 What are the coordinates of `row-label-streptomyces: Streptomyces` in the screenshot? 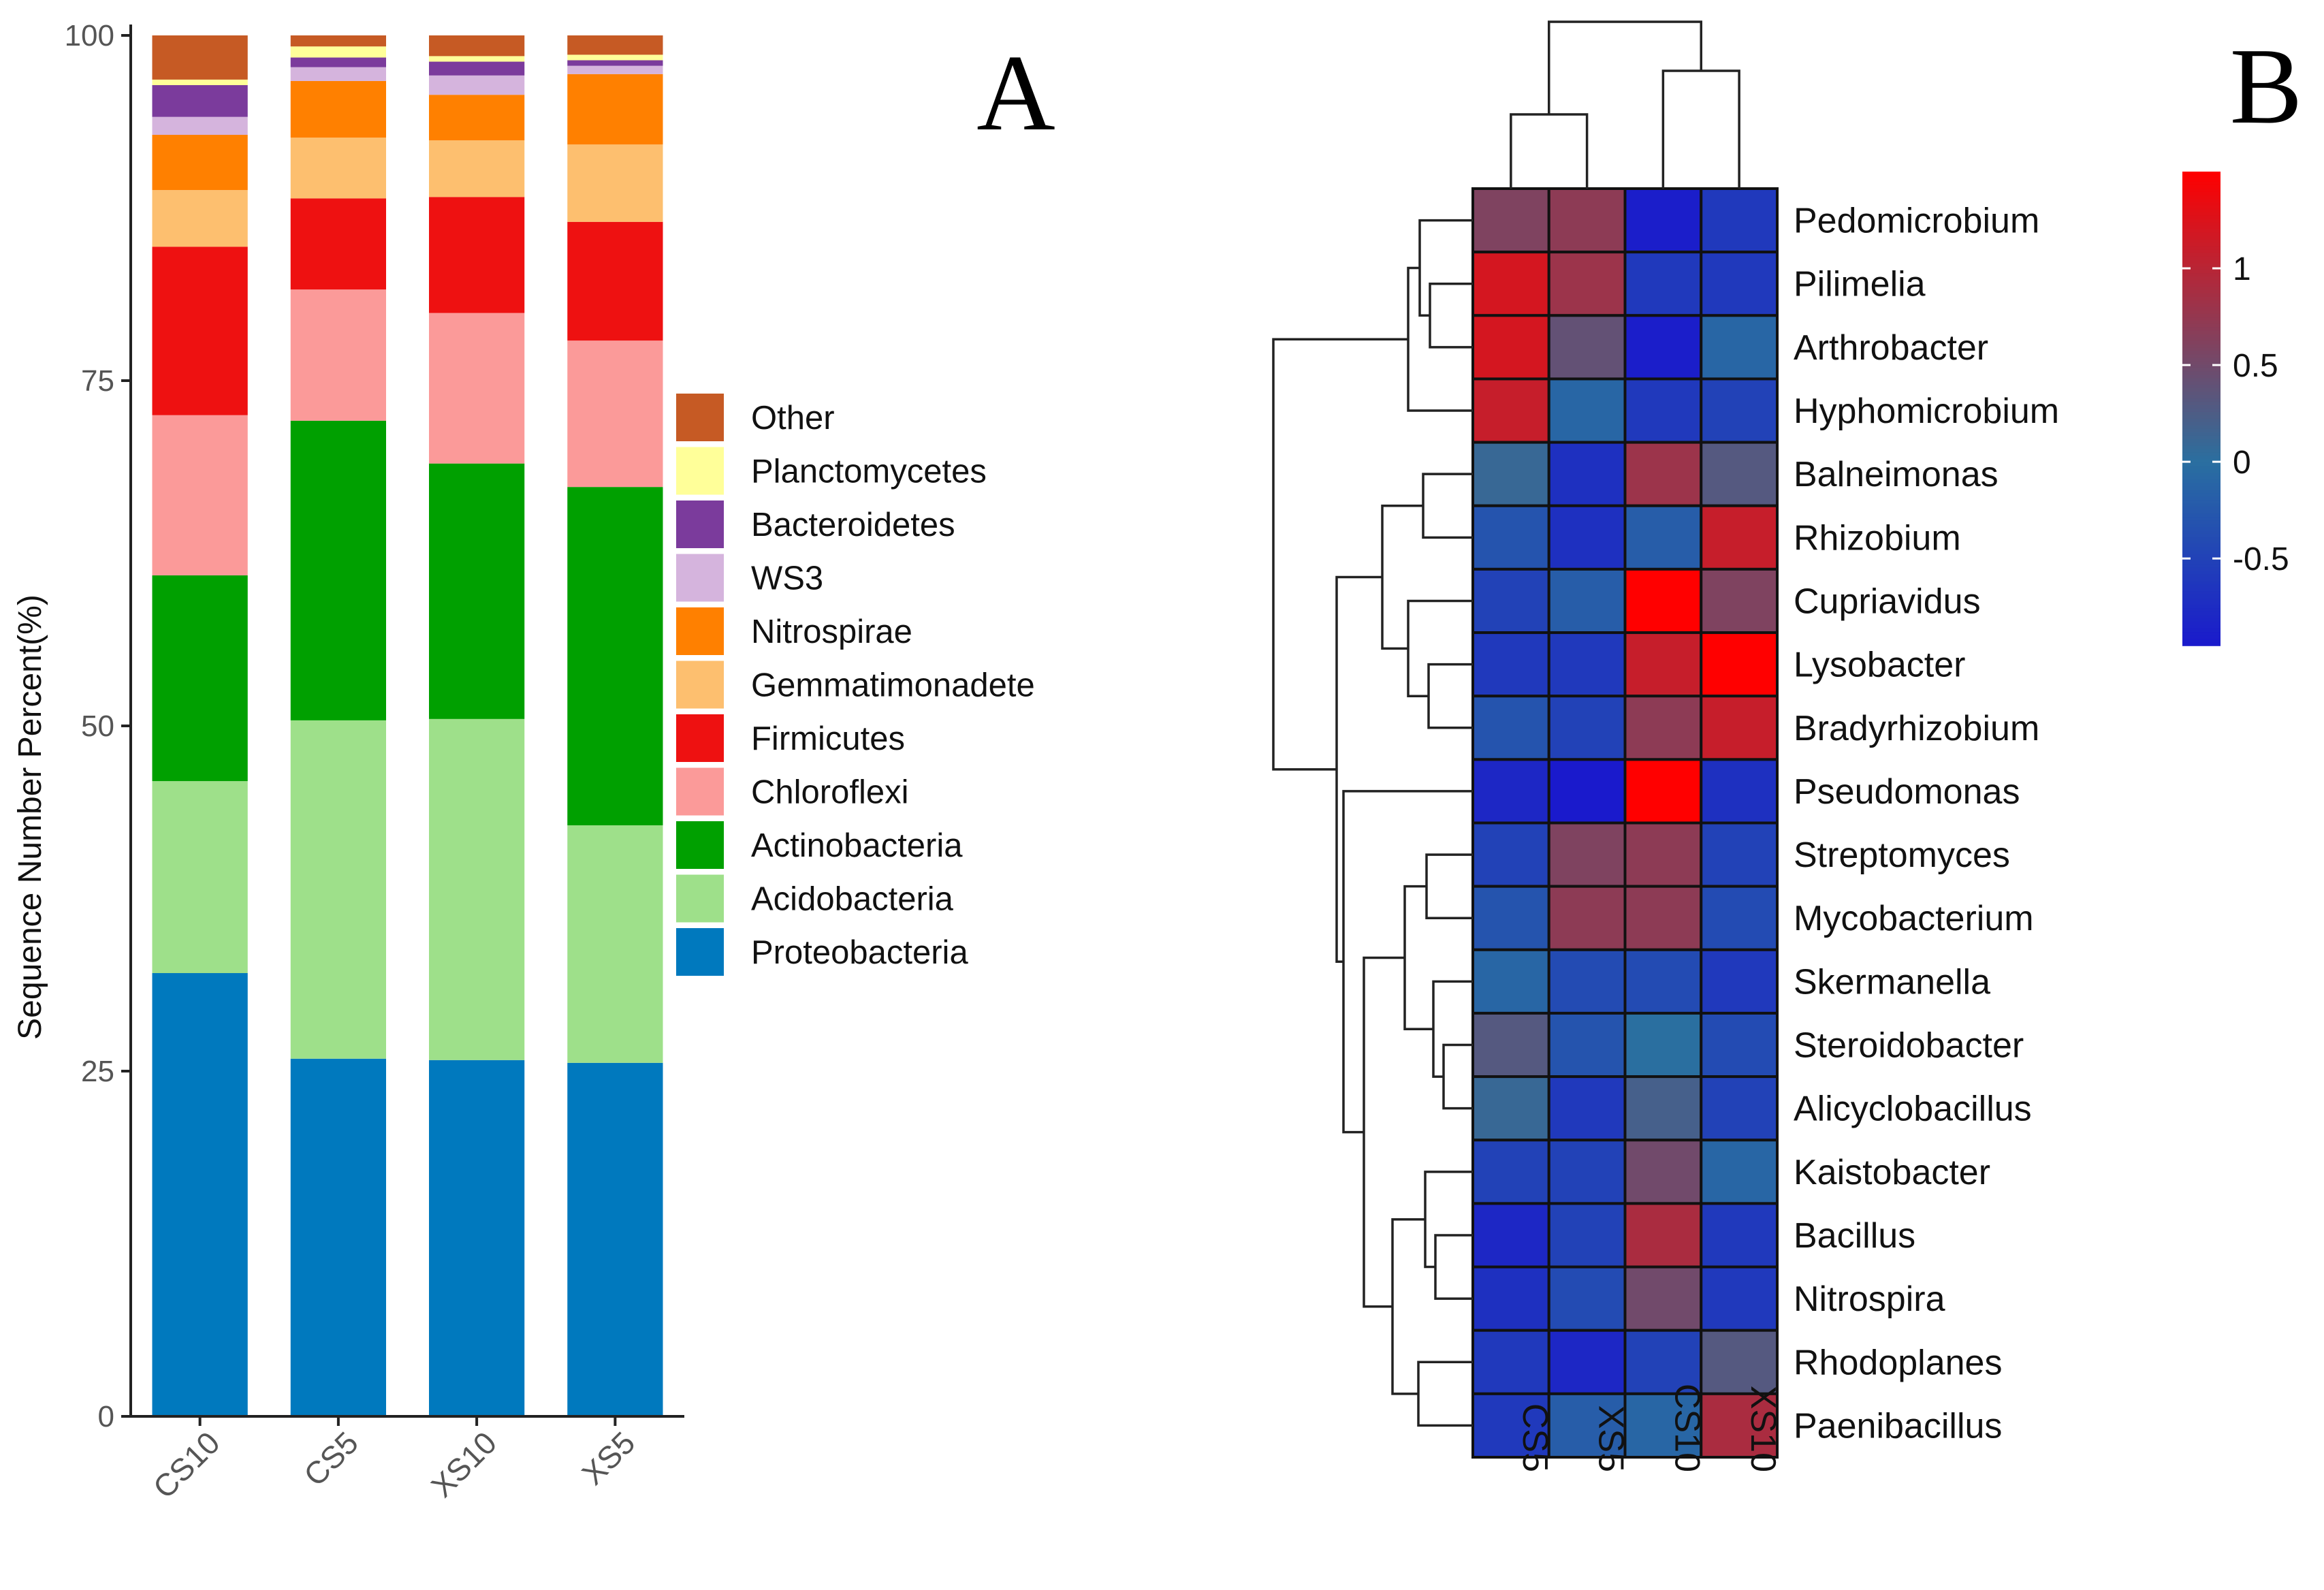 It's located at (1902, 855).